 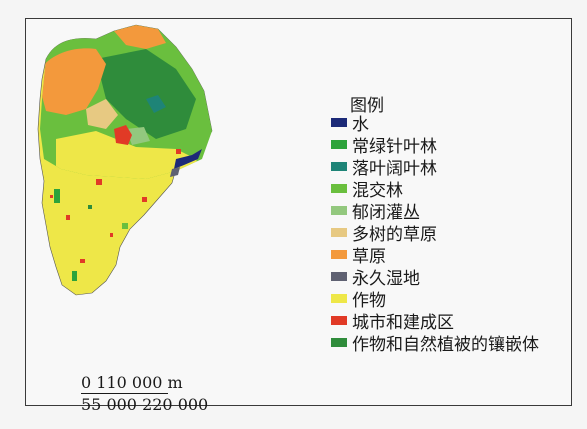 I want to click on legend-item-permanent-wetland: 永久湿地, so click(x=375, y=277).